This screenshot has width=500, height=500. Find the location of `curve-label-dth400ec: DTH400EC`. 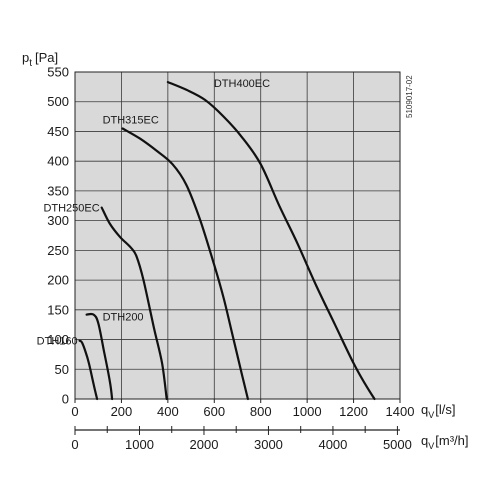

curve-label-dth400ec: DTH400EC is located at coordinates (242, 84).